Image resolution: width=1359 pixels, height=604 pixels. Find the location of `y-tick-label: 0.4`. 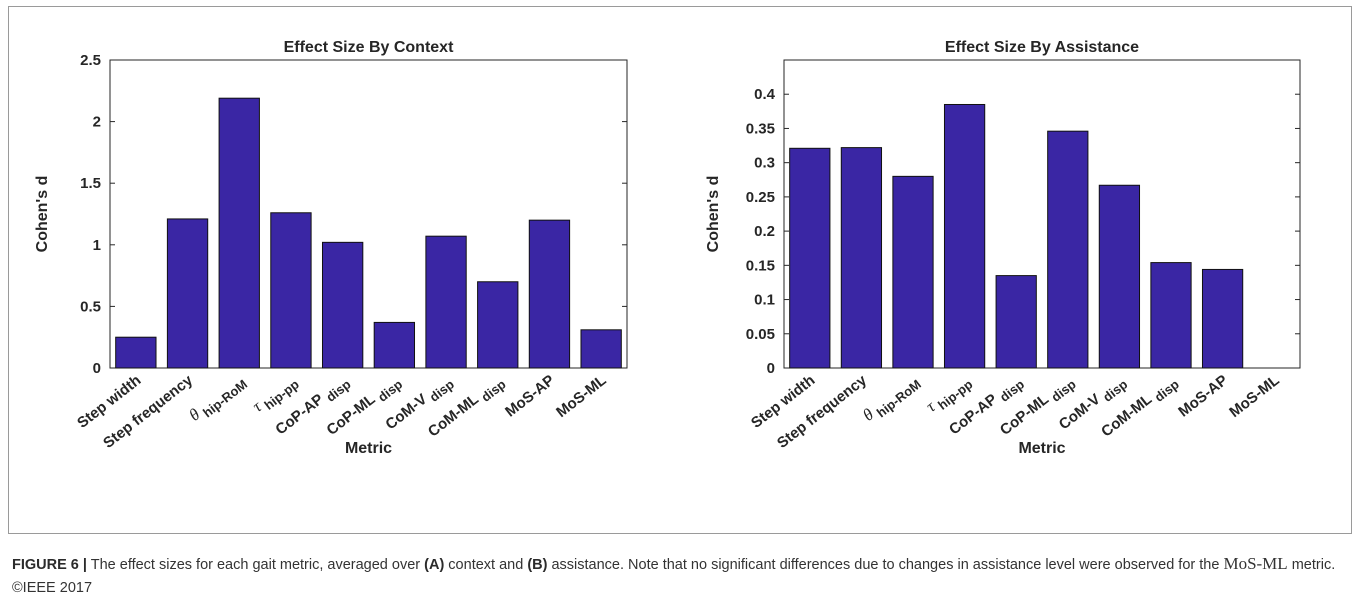

y-tick-label: 0.4 is located at coordinates (765, 94).